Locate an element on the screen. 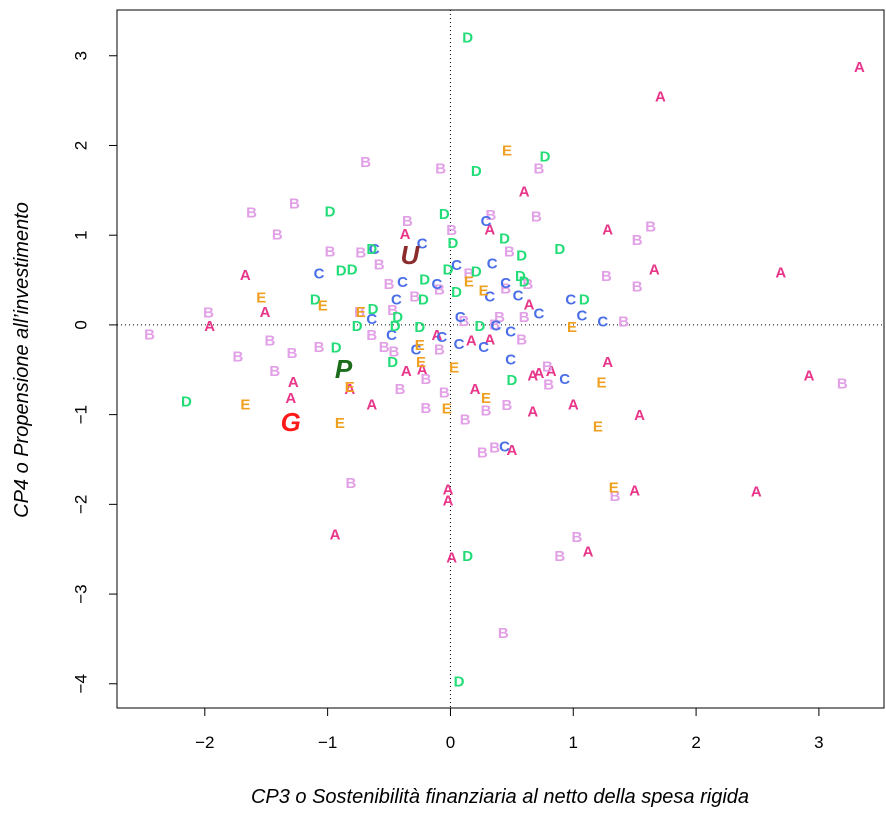 The width and height of the screenshot is (886, 814). x-tick-label: 0 is located at coordinates (450, 742).